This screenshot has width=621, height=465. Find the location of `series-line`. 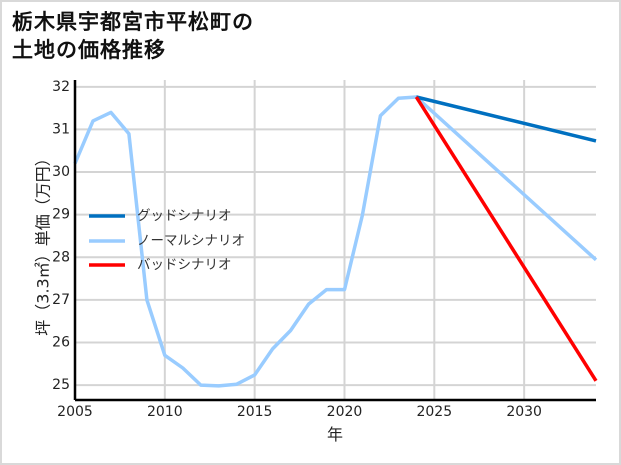

series-line is located at coordinates (506, 119).